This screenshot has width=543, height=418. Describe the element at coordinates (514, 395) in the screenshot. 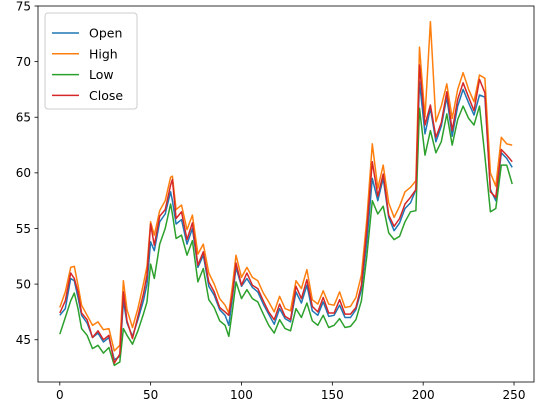

I see `x-tick-label: 250` at that location.